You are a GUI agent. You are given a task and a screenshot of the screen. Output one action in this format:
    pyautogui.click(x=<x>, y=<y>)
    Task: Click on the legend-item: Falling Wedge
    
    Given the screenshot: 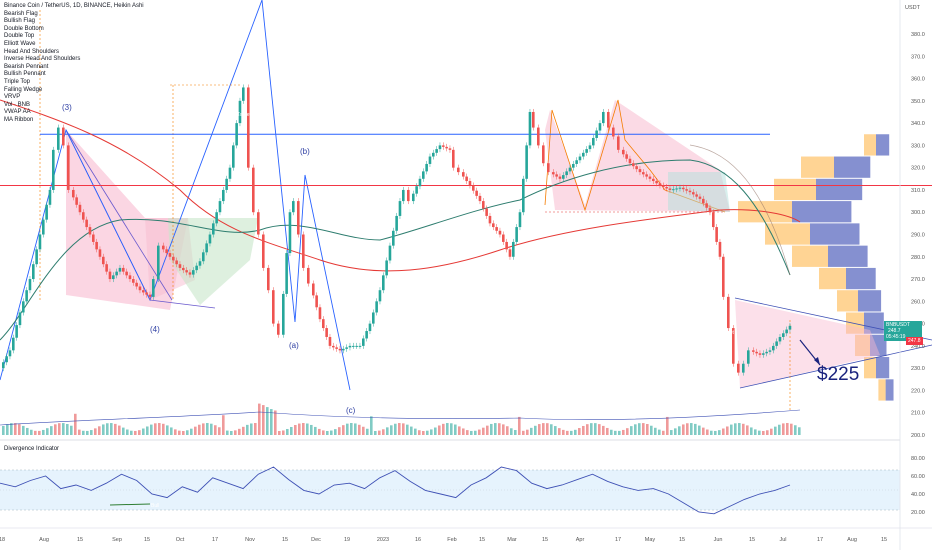 What is the action you would take?
    pyautogui.click(x=23, y=89)
    